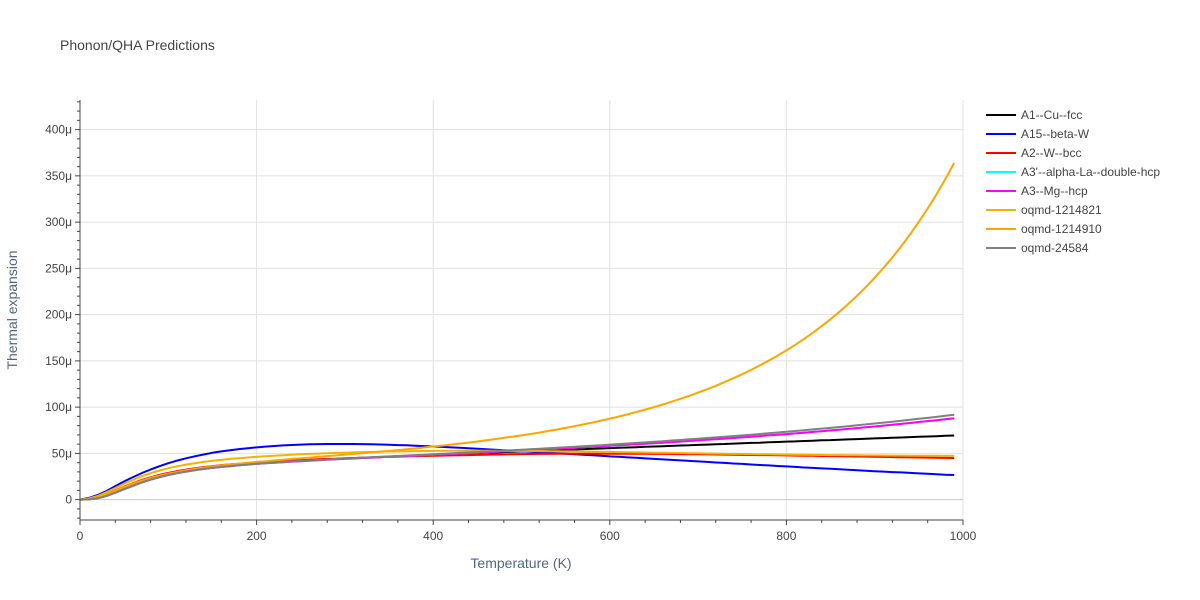 The height and width of the screenshot is (600, 1200). I want to click on x-axis-label: Temperature (K), so click(520, 563).